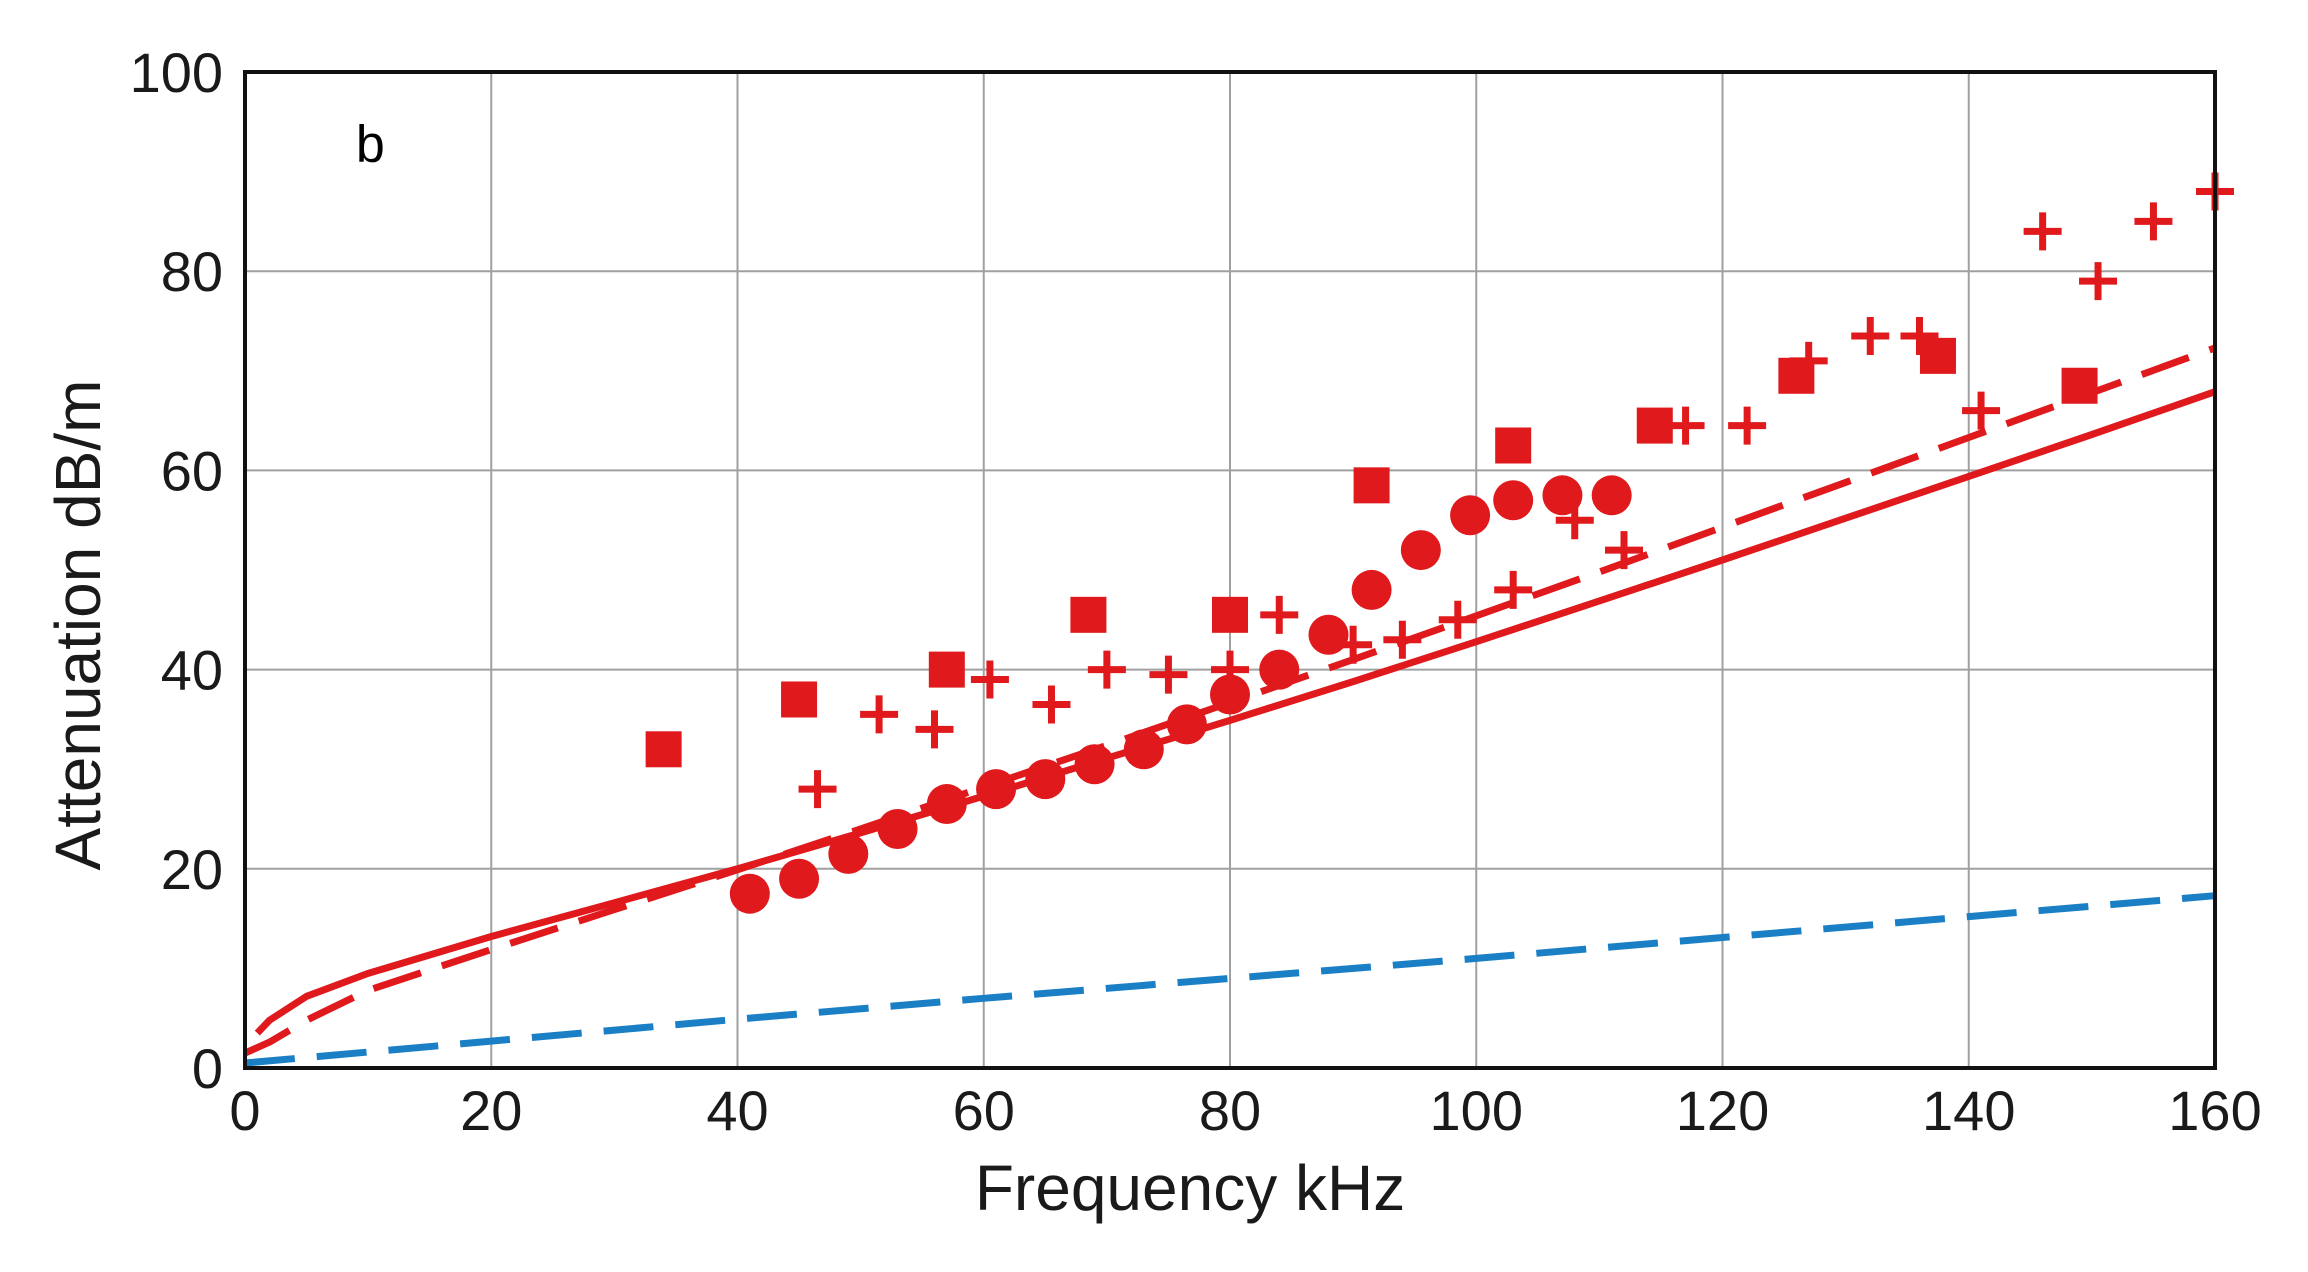  Describe the element at coordinates (1190, 1188) in the screenshot. I see `x-axis-label: Frequency kHz` at that location.